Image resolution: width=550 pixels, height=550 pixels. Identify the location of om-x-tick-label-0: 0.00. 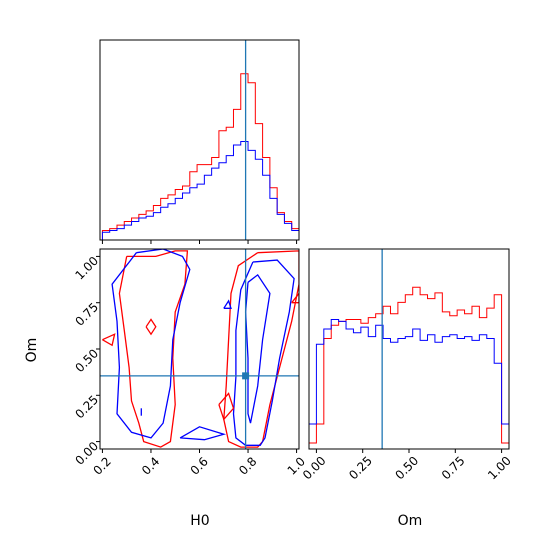
(314, 468).